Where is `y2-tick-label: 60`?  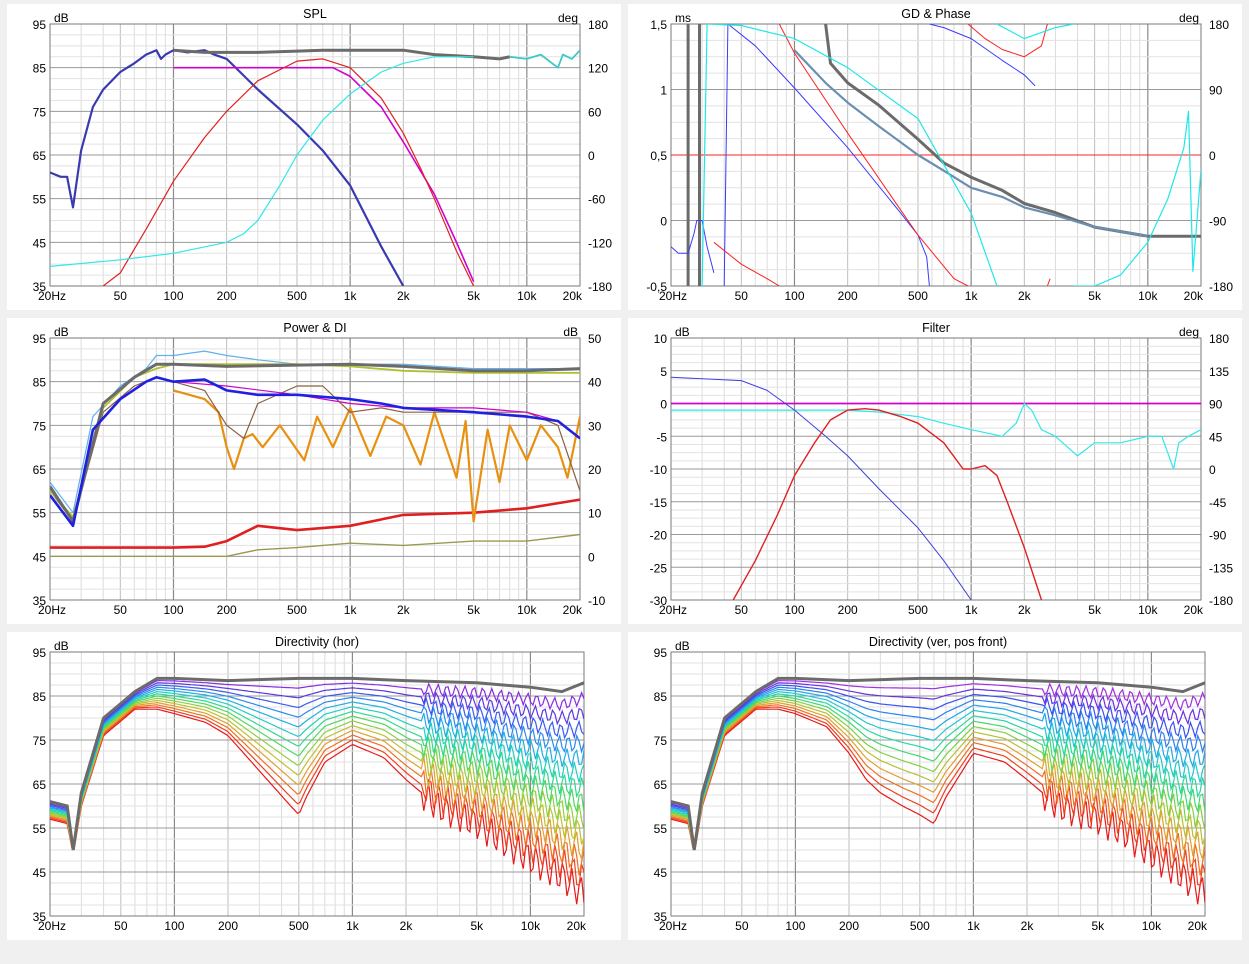
y2-tick-label: 60 is located at coordinates (595, 112).